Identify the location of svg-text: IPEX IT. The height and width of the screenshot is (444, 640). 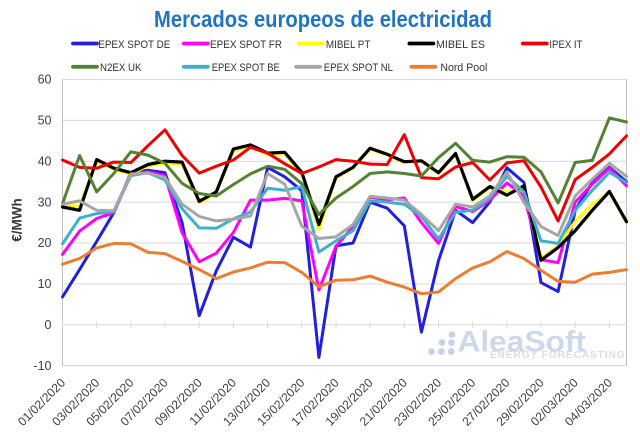
(565, 45).